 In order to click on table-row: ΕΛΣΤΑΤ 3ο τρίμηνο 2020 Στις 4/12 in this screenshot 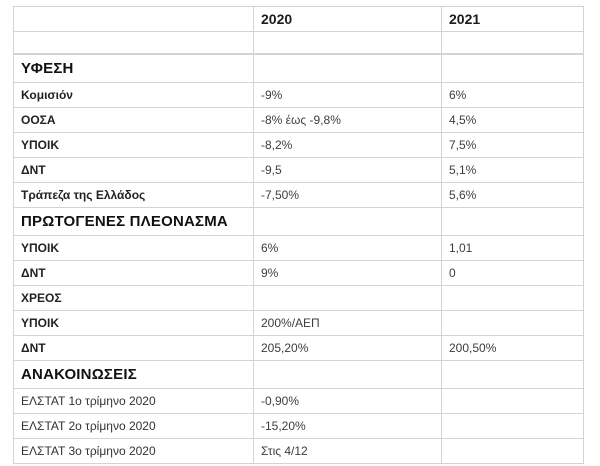, I will do `click(298, 451)`.